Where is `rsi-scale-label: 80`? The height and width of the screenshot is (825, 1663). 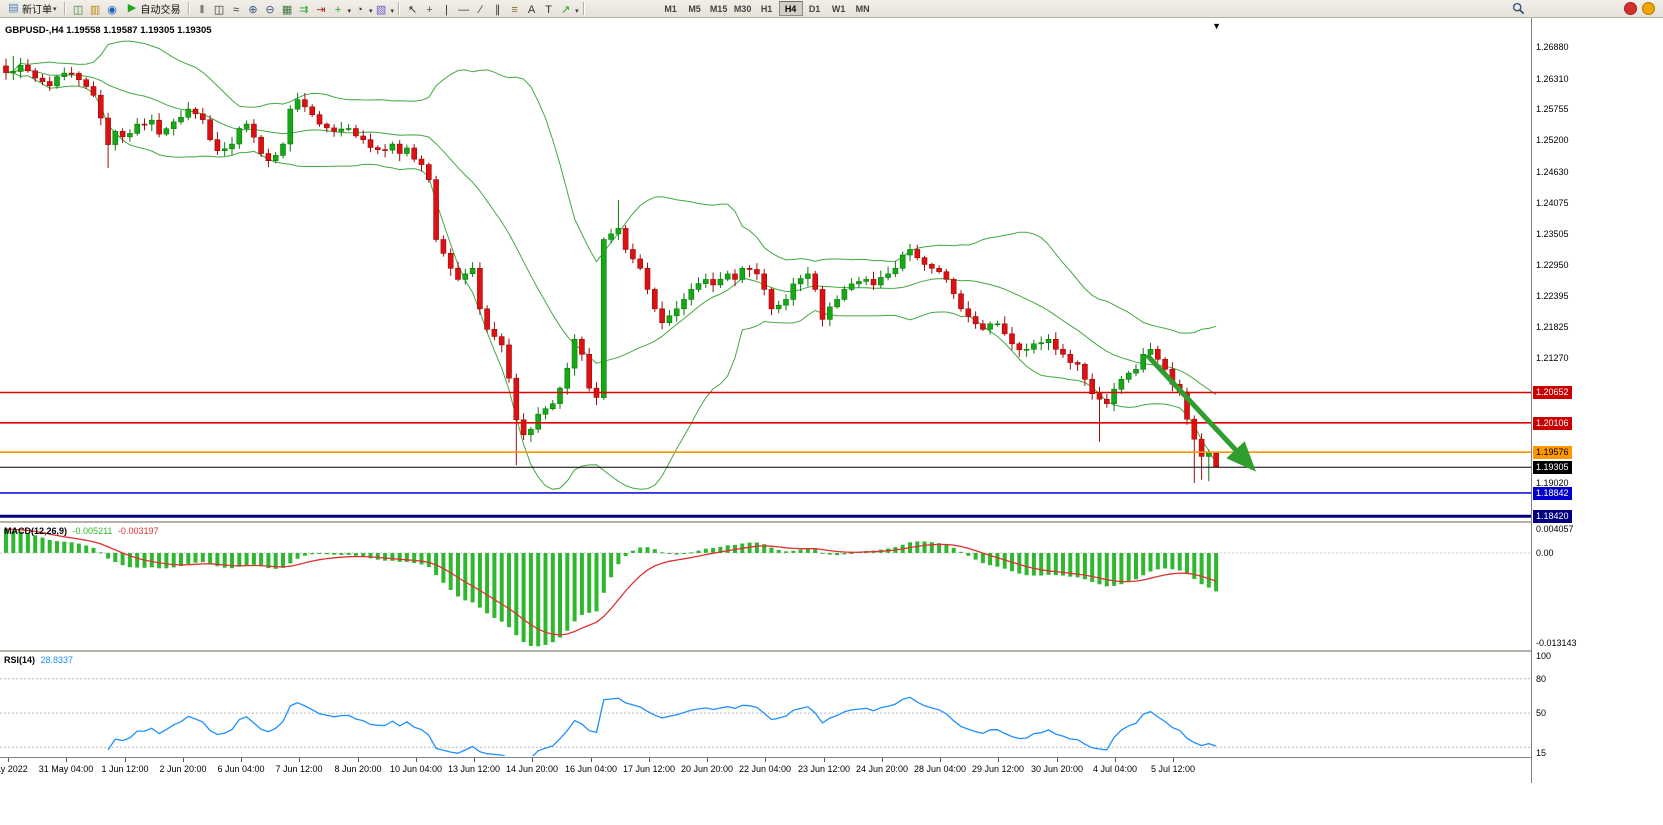
rsi-scale-label: 80 is located at coordinates (1541, 679).